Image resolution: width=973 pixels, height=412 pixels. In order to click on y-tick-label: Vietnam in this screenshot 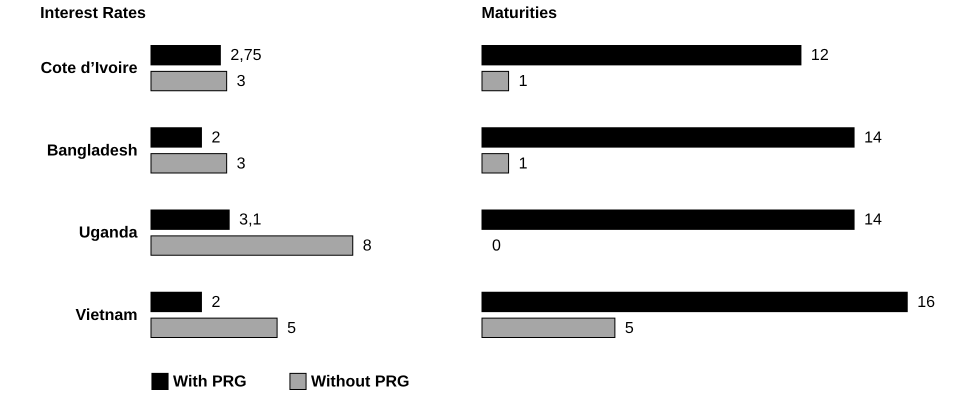, I will do `click(107, 315)`.